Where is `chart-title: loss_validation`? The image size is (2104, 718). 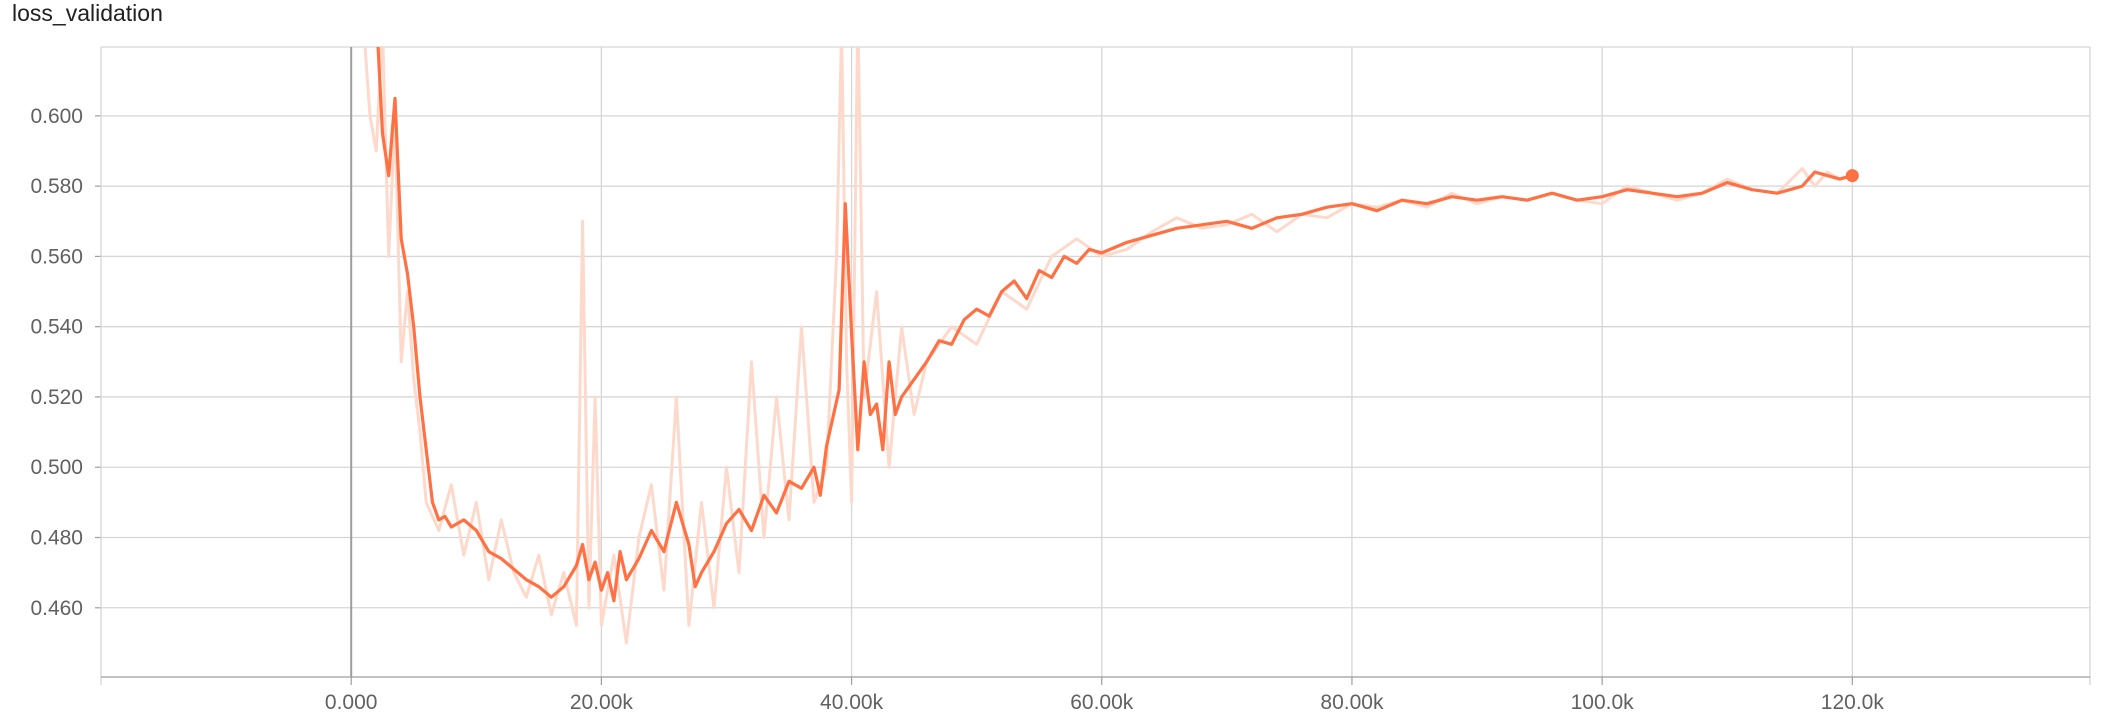
chart-title: loss_validation is located at coordinates (87, 13).